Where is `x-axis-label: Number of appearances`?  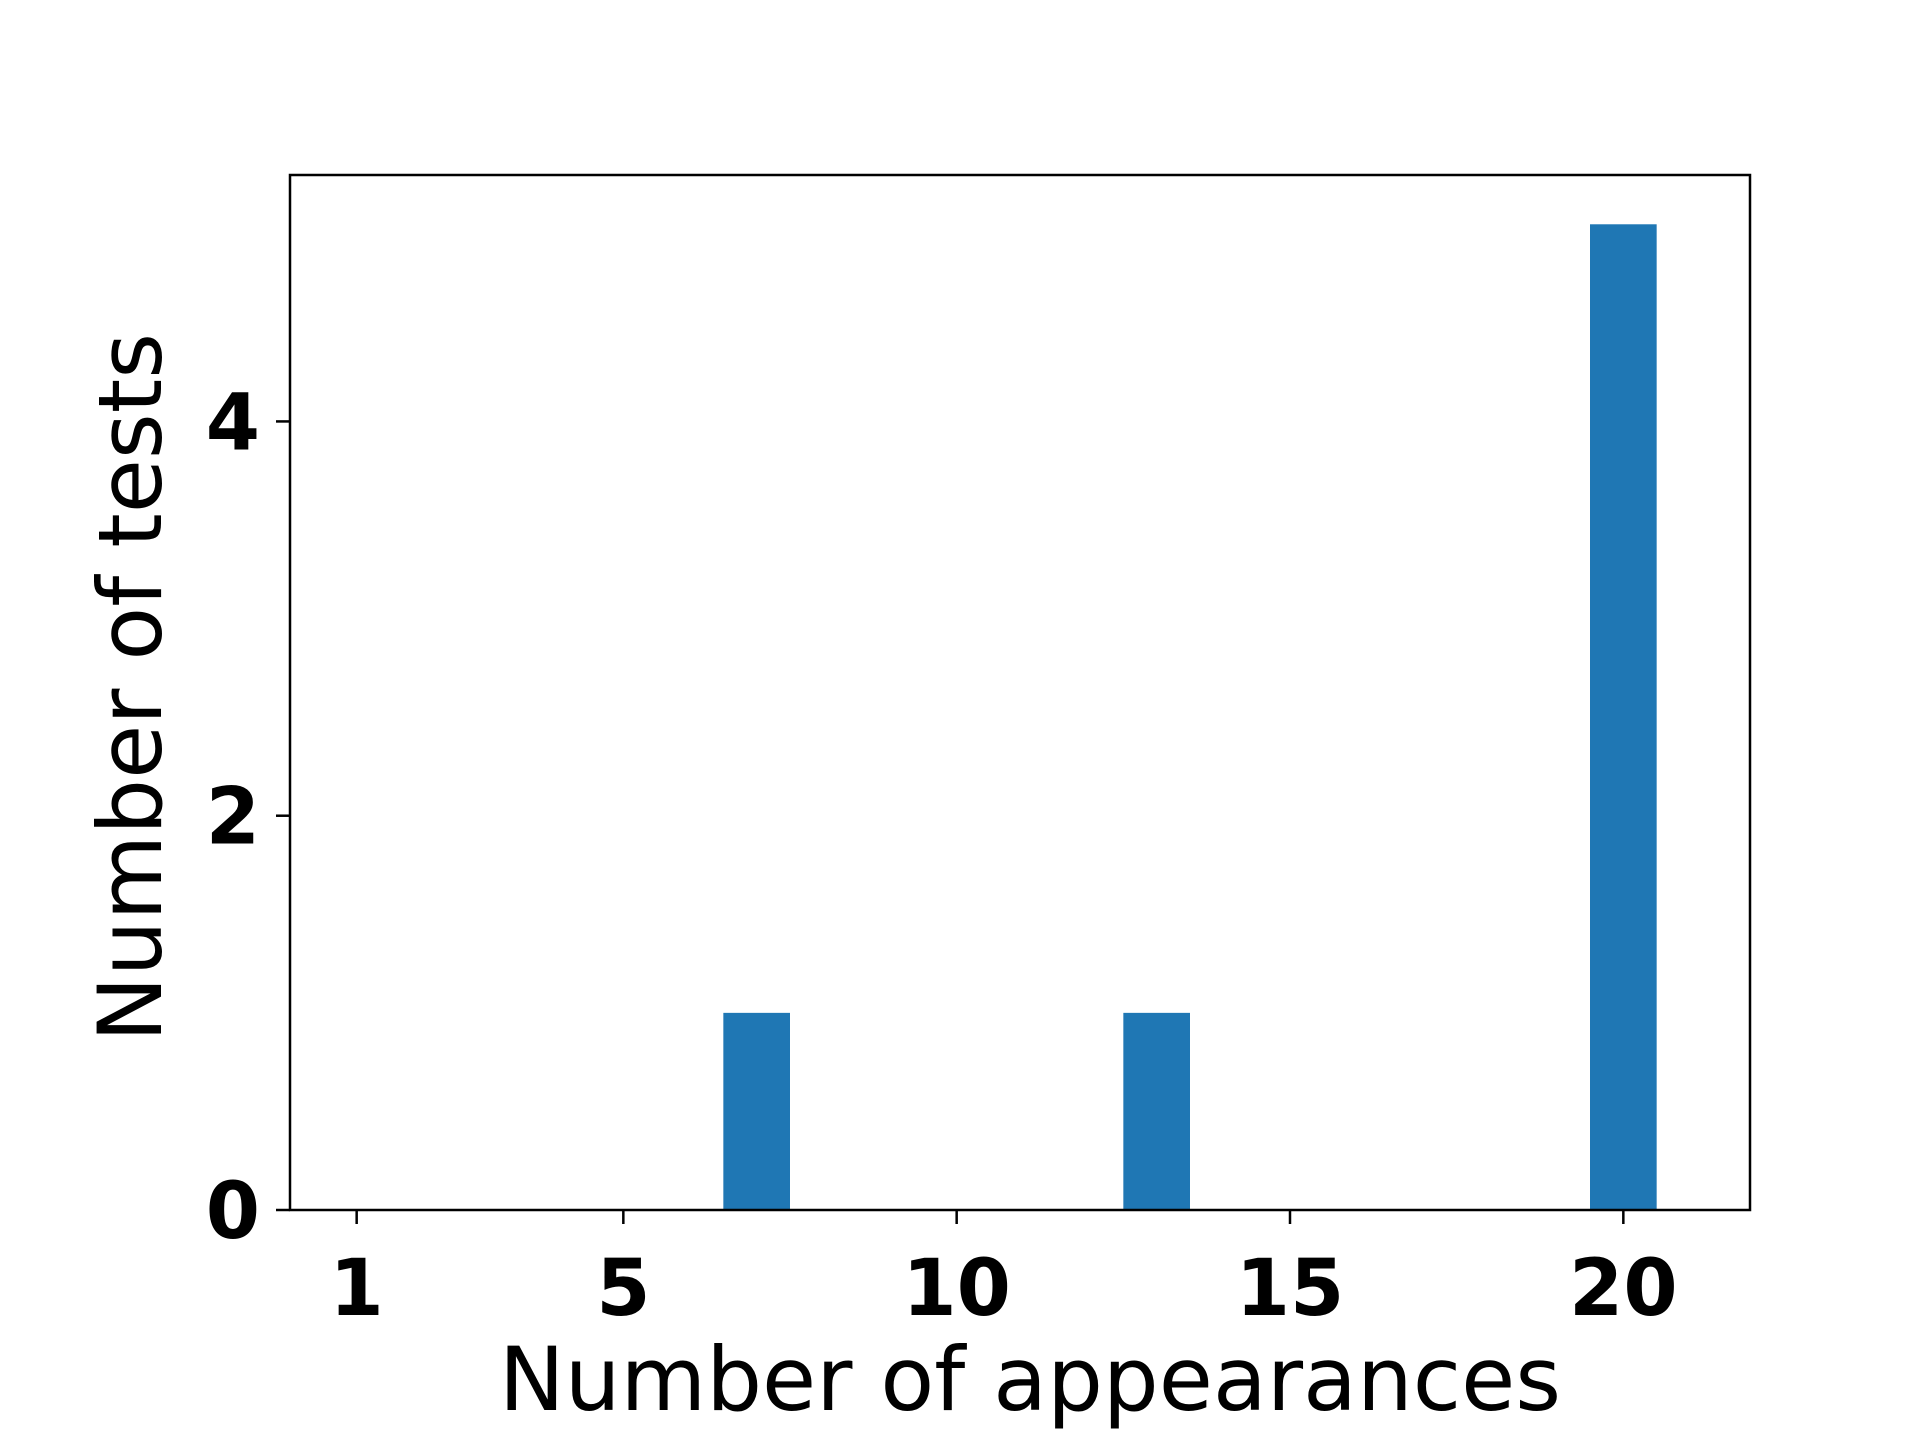
x-axis-label: Number of appearances is located at coordinates (1030, 1379).